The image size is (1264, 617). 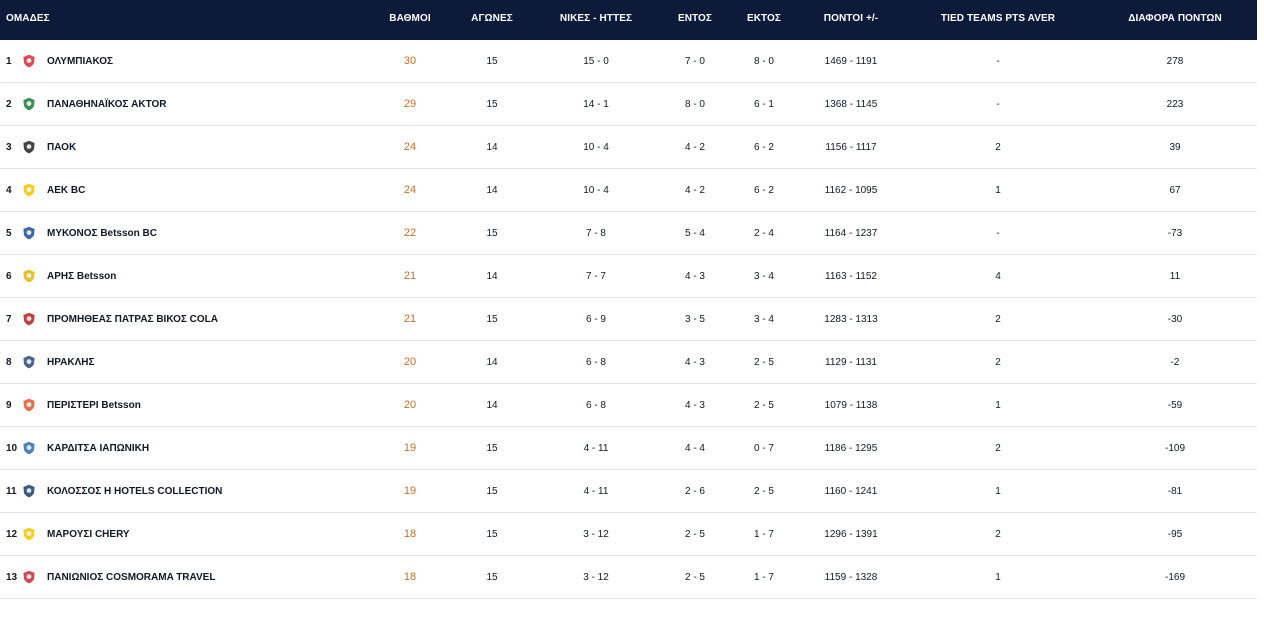 What do you see at coordinates (694, 319) in the screenshot?
I see `team-home-record: 3 - 5` at bounding box center [694, 319].